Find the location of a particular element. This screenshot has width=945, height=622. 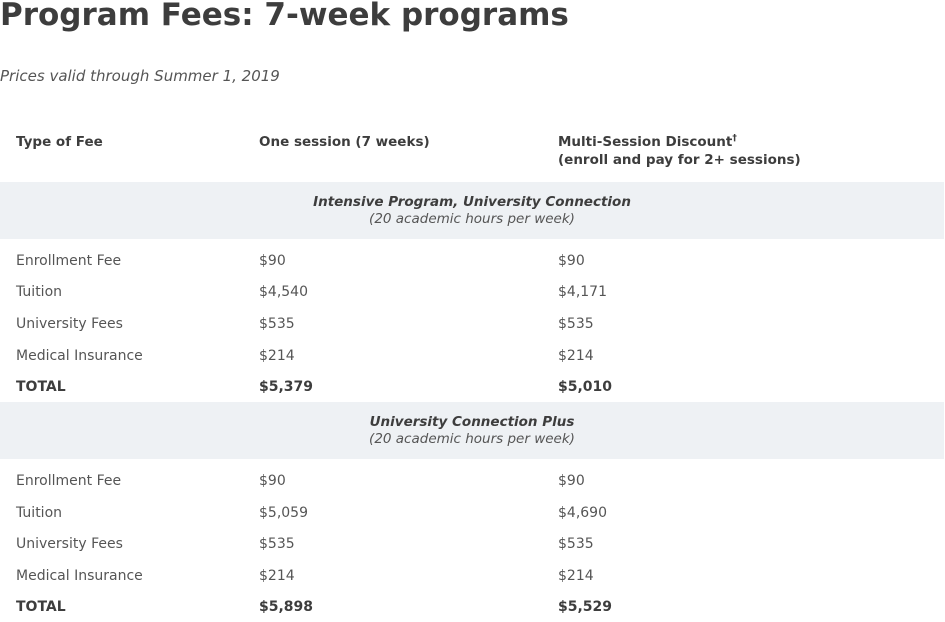

section-name: Intensive Program, University Connection is located at coordinates (472, 201).